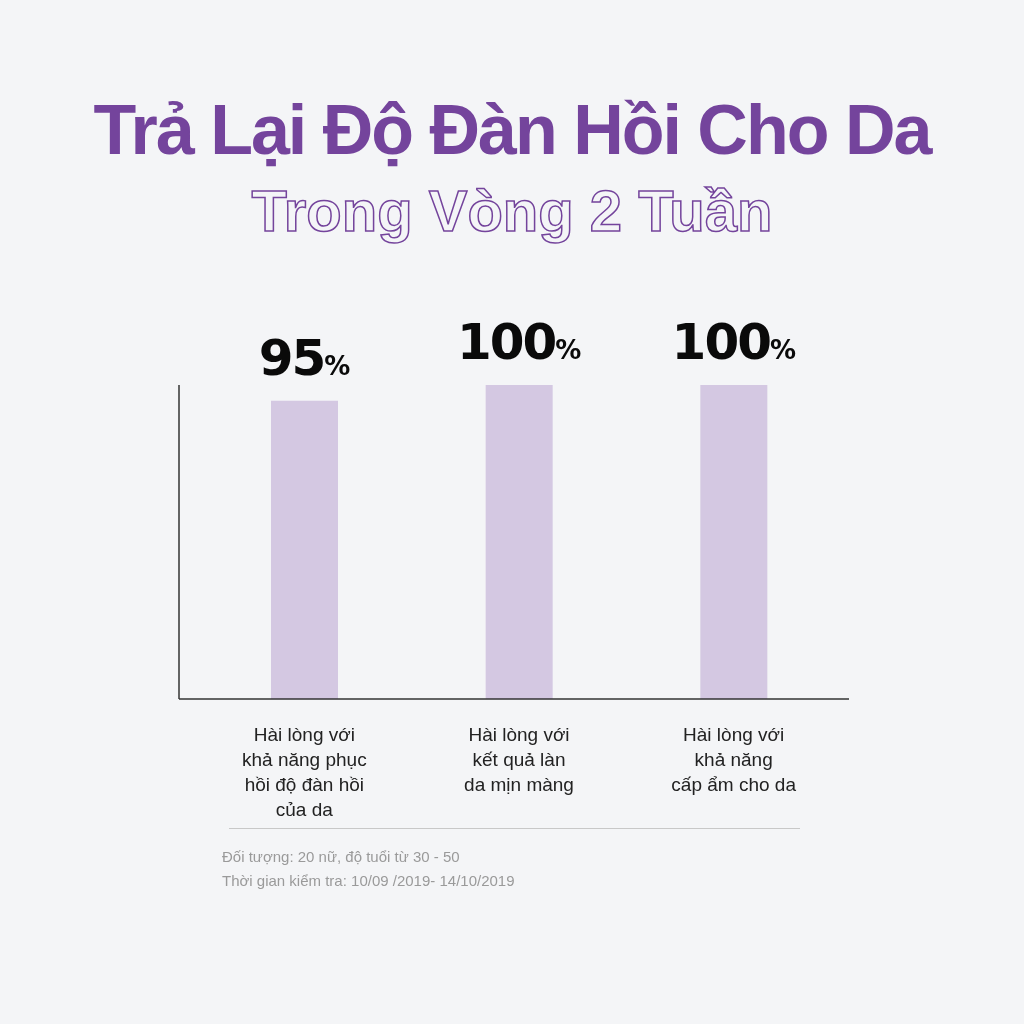  Describe the element at coordinates (512, 211) in the screenshot. I see `chart-subtitle: Trong Vòng 2 Tuần` at that location.